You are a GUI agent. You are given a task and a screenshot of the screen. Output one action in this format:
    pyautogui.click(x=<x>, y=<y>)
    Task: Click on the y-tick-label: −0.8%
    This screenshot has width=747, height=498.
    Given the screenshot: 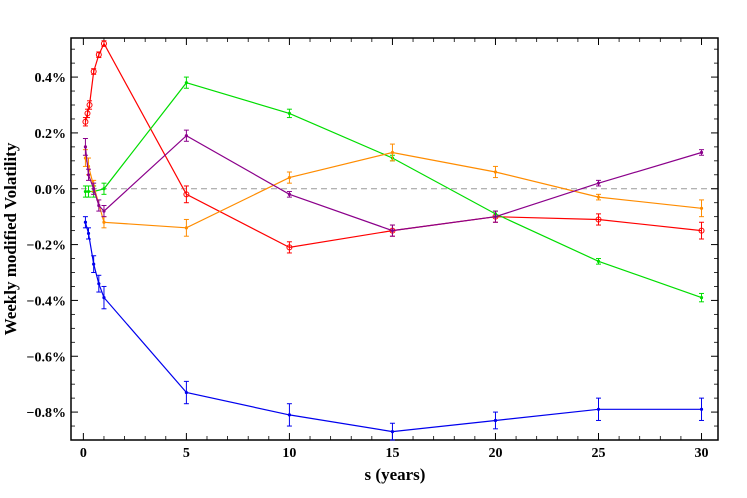 What is the action you would take?
    pyautogui.click(x=46, y=413)
    